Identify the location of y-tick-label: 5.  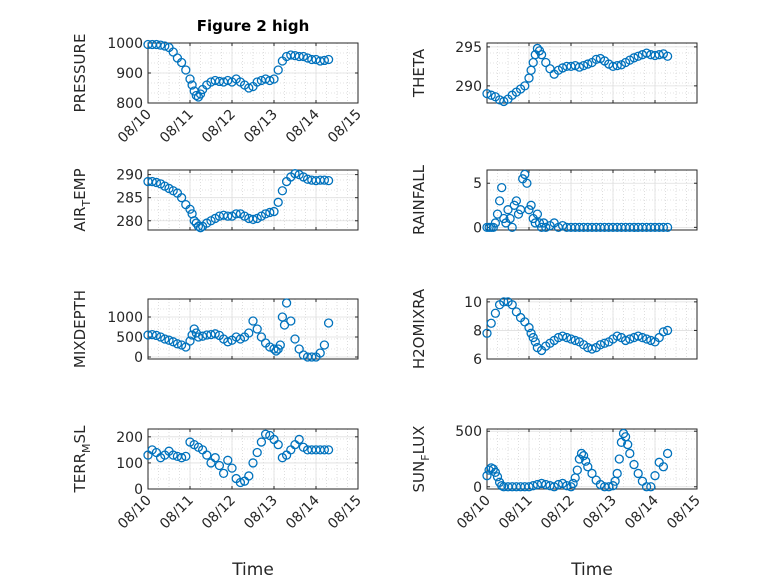
(477, 184).